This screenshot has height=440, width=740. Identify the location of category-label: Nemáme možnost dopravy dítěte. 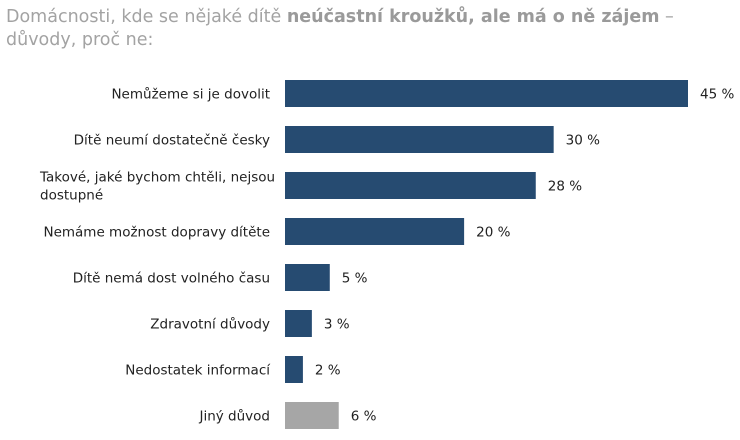
(156, 233).